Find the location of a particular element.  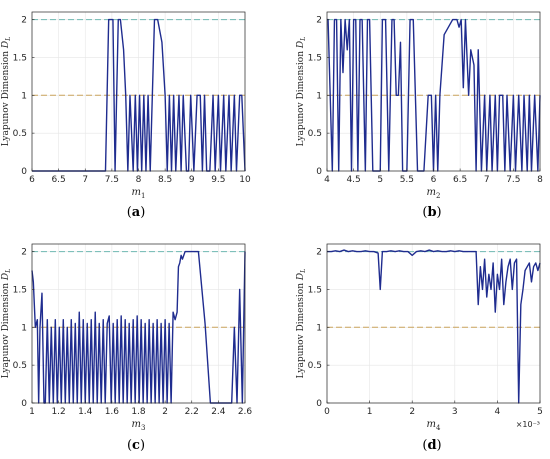

panel-caption-letter: d is located at coordinates (431, 445).